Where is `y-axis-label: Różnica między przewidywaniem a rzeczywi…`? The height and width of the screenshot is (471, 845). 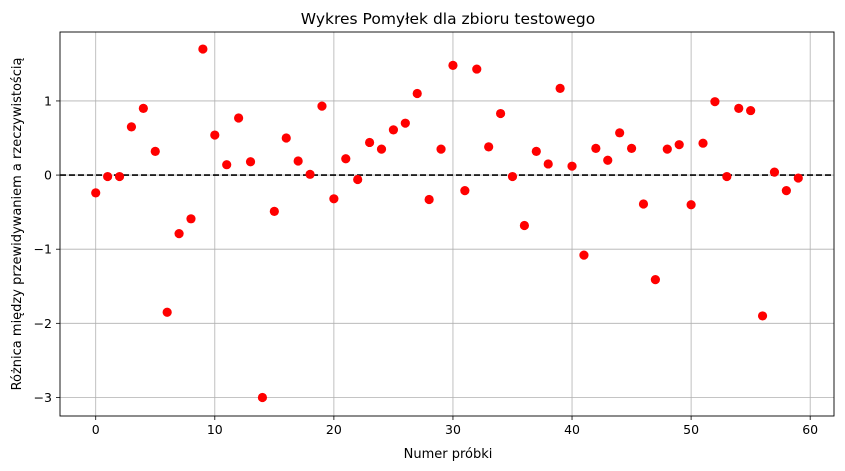 y-axis-label: Różnica między przewidywaniem a rzeczywi… is located at coordinates (17, 224).